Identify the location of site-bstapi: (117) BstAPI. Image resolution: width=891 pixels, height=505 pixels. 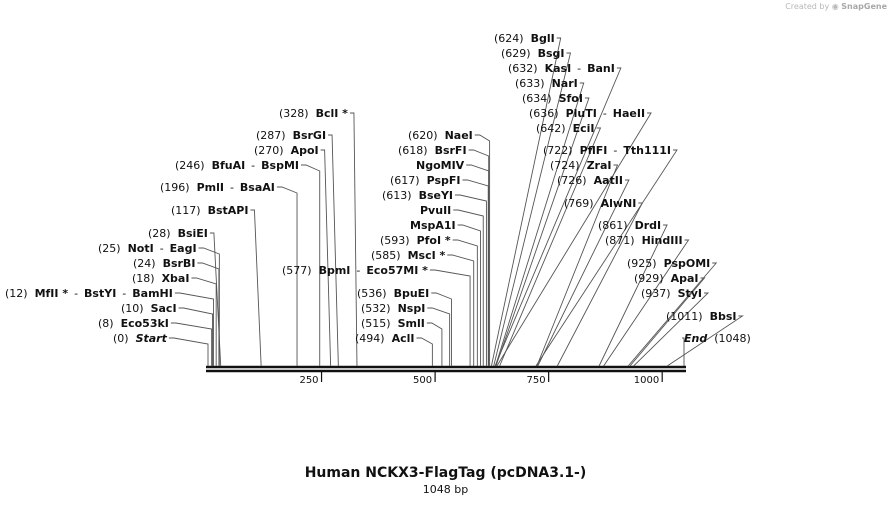
(216, 285).